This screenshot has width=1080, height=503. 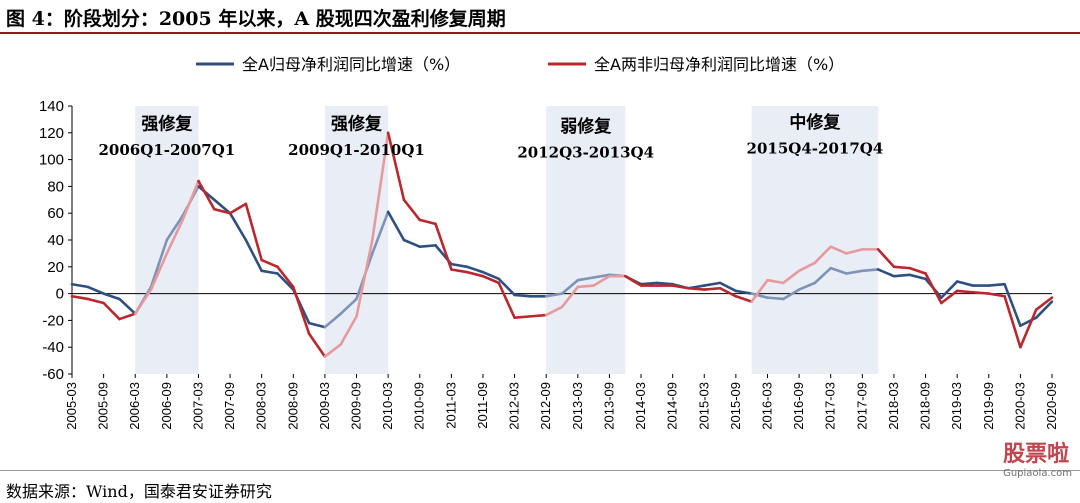 What do you see at coordinates (292, 406) in the screenshot?
I see `x-tick-label: 2008-09` at bounding box center [292, 406].